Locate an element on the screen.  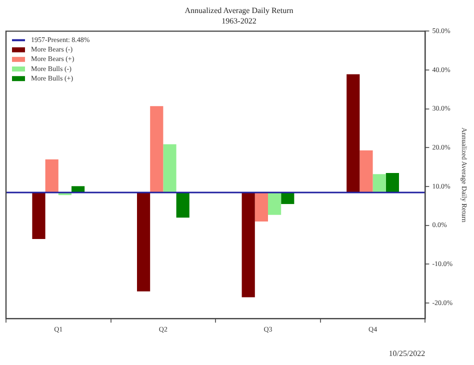
chart-subtitle: 1963-2022 is located at coordinates (239, 21).